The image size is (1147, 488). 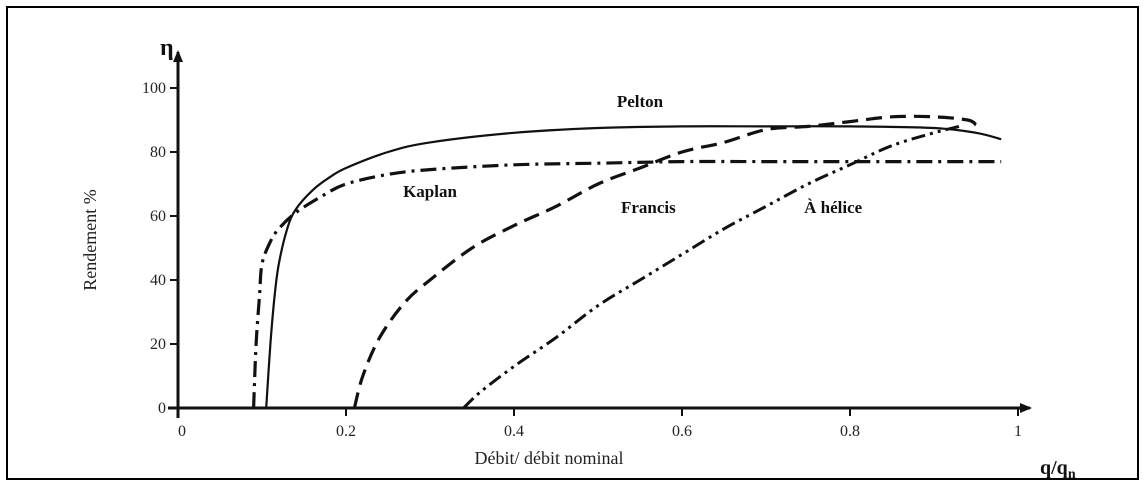 I want to click on x-tick-label: 0.2, so click(x=346, y=431).